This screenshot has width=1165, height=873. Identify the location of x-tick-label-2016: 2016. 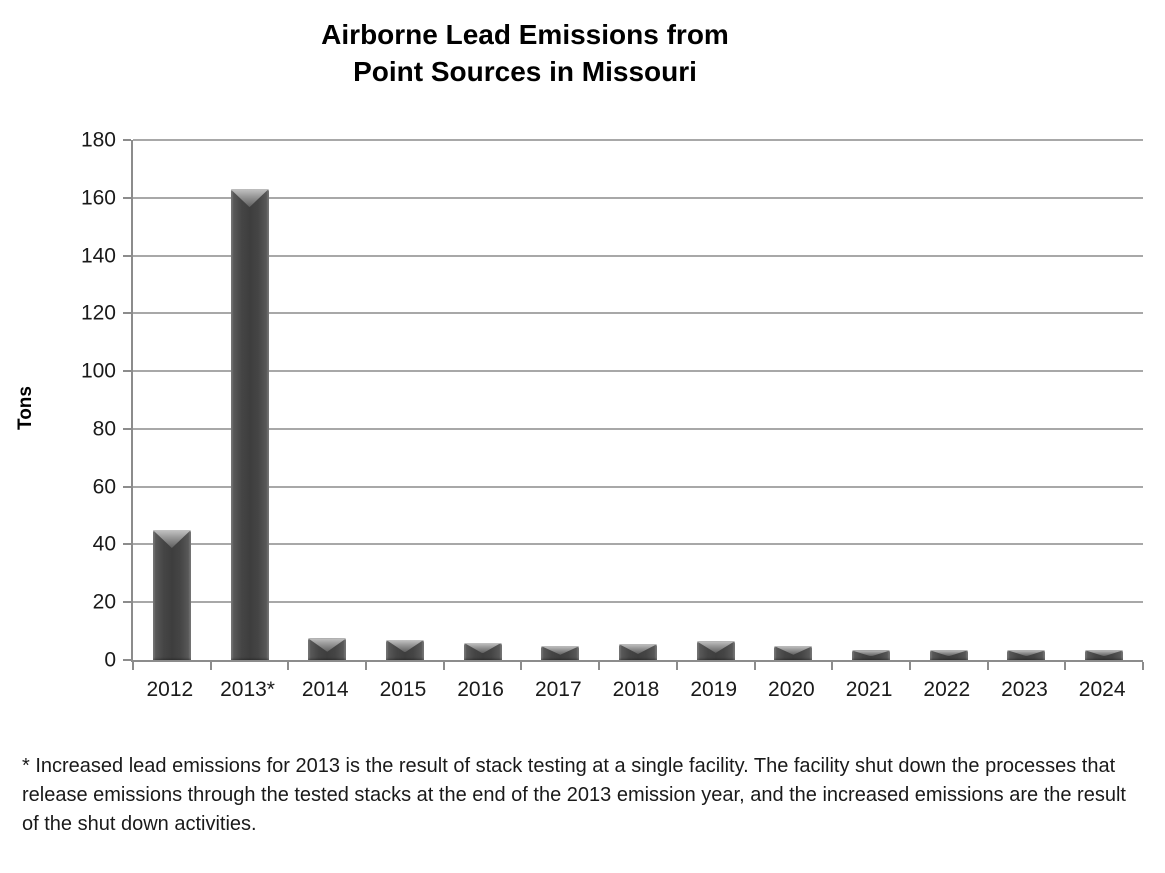
(480, 689).